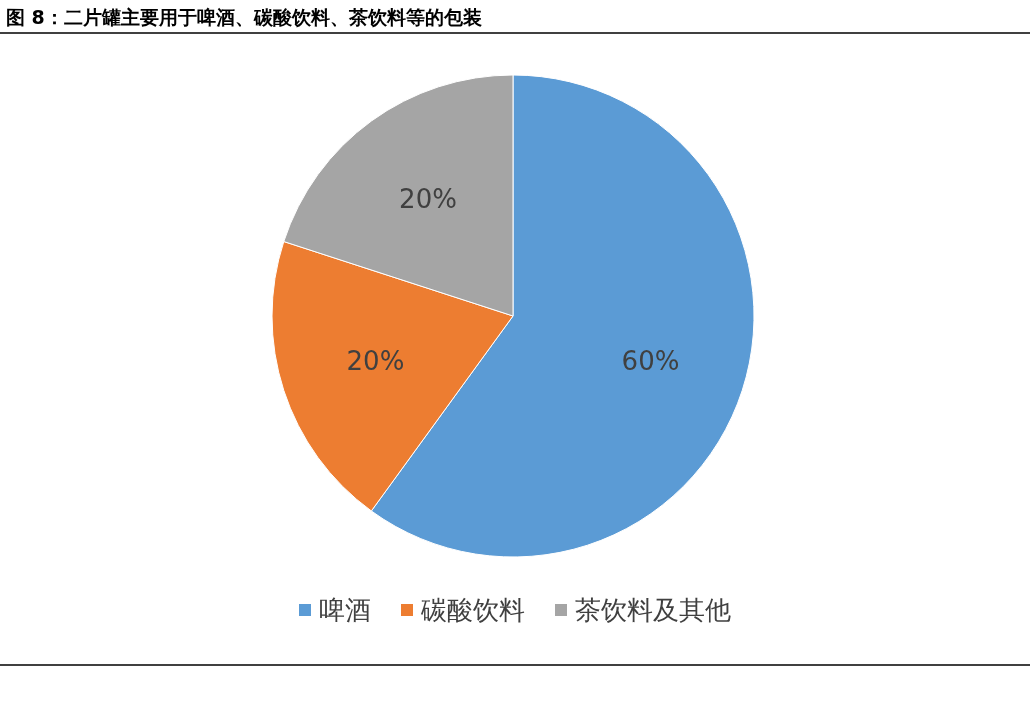 The height and width of the screenshot is (701, 1030). Describe the element at coordinates (345, 610) in the screenshot. I see `legend-label: 啤酒` at that location.